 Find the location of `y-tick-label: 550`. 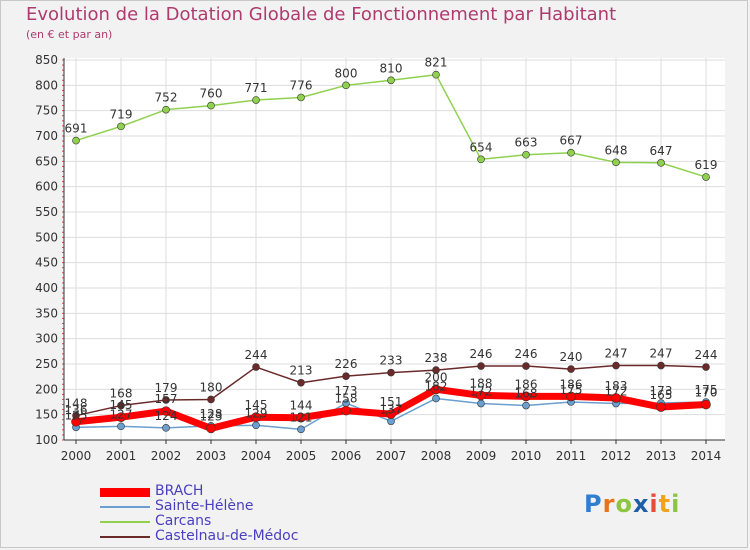

y-tick-label: 550 is located at coordinates (46, 212).